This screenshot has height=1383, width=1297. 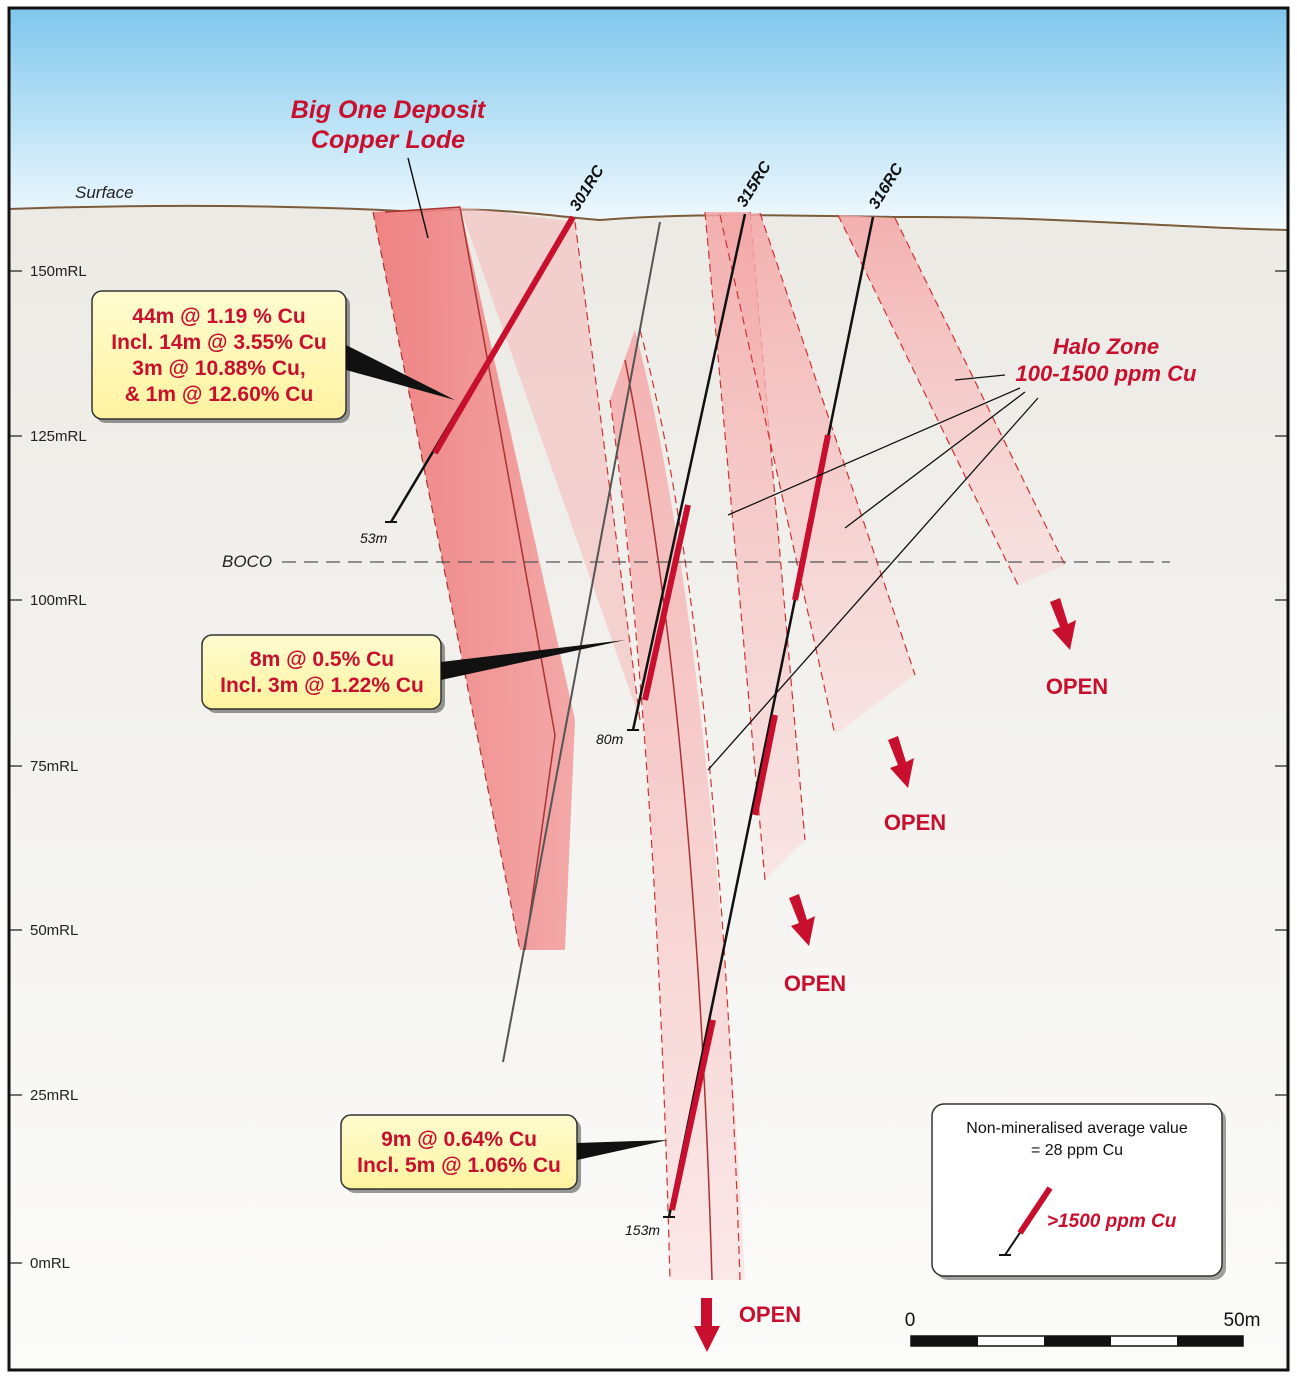 I want to click on rl-label-150: 150mRL, so click(x=58, y=271).